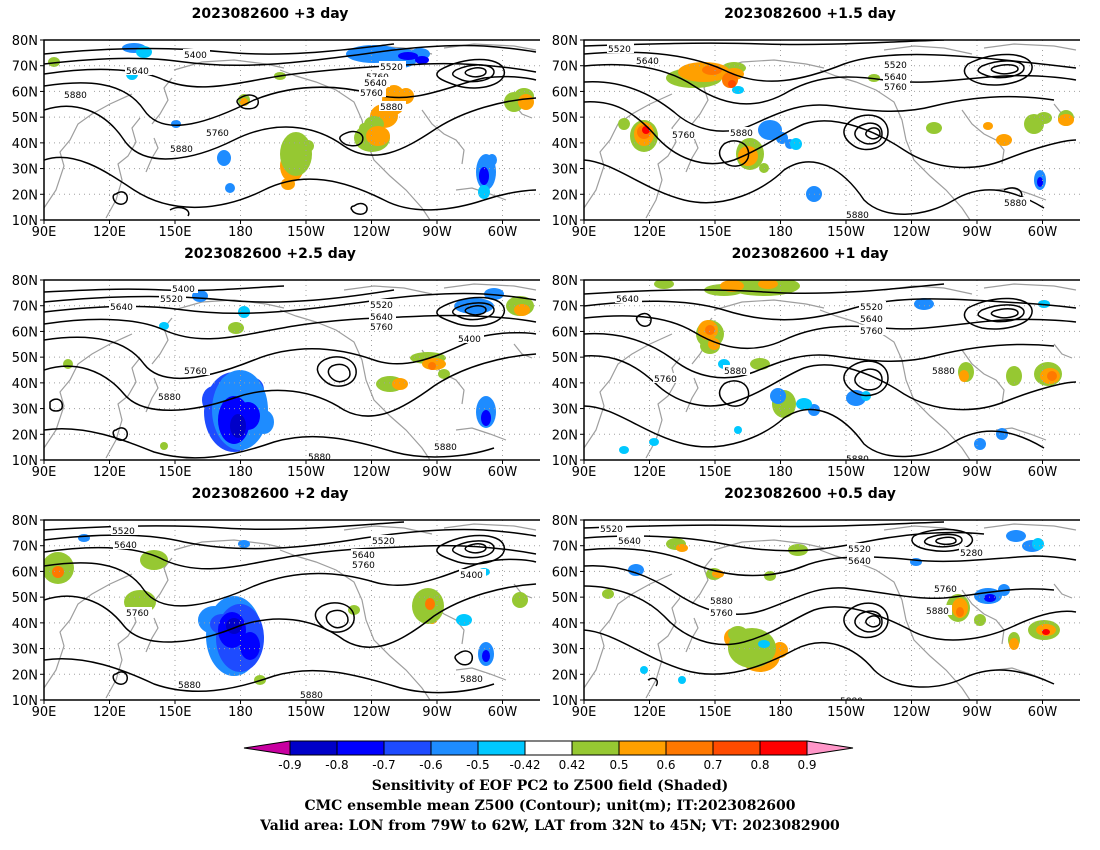 This screenshot has height=850, width=1100. Describe the element at coordinates (75, 96) in the screenshot. I see `contour-label: 5880` at that location.